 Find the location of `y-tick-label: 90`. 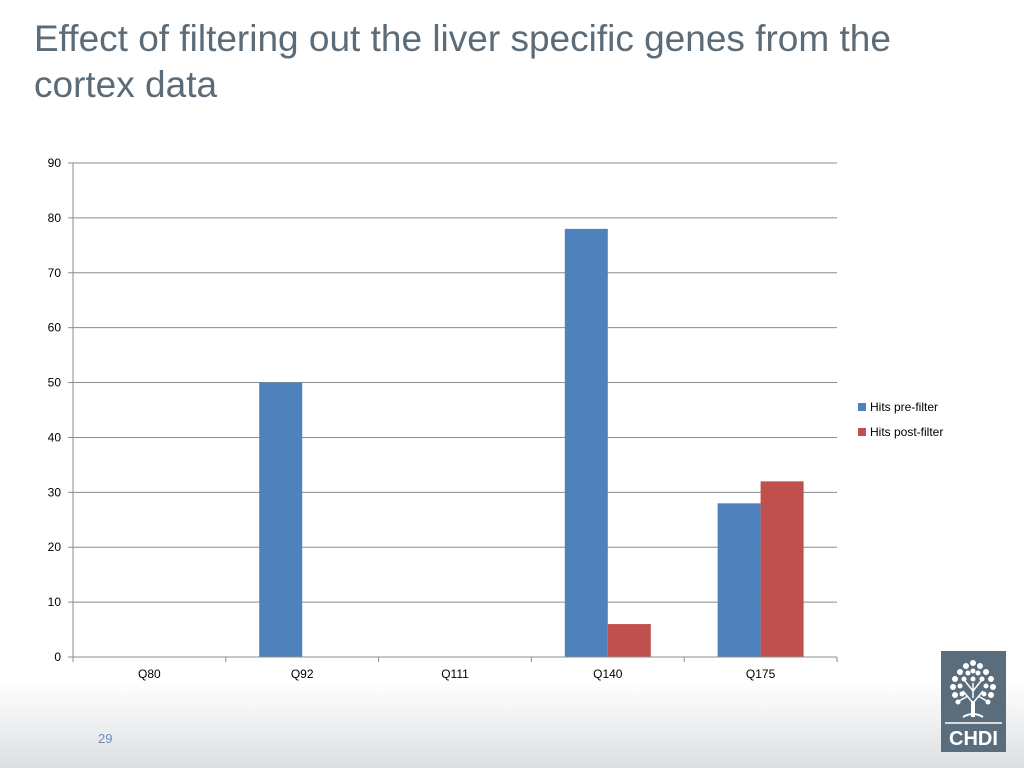

y-tick-label: 90 is located at coordinates (55, 163).